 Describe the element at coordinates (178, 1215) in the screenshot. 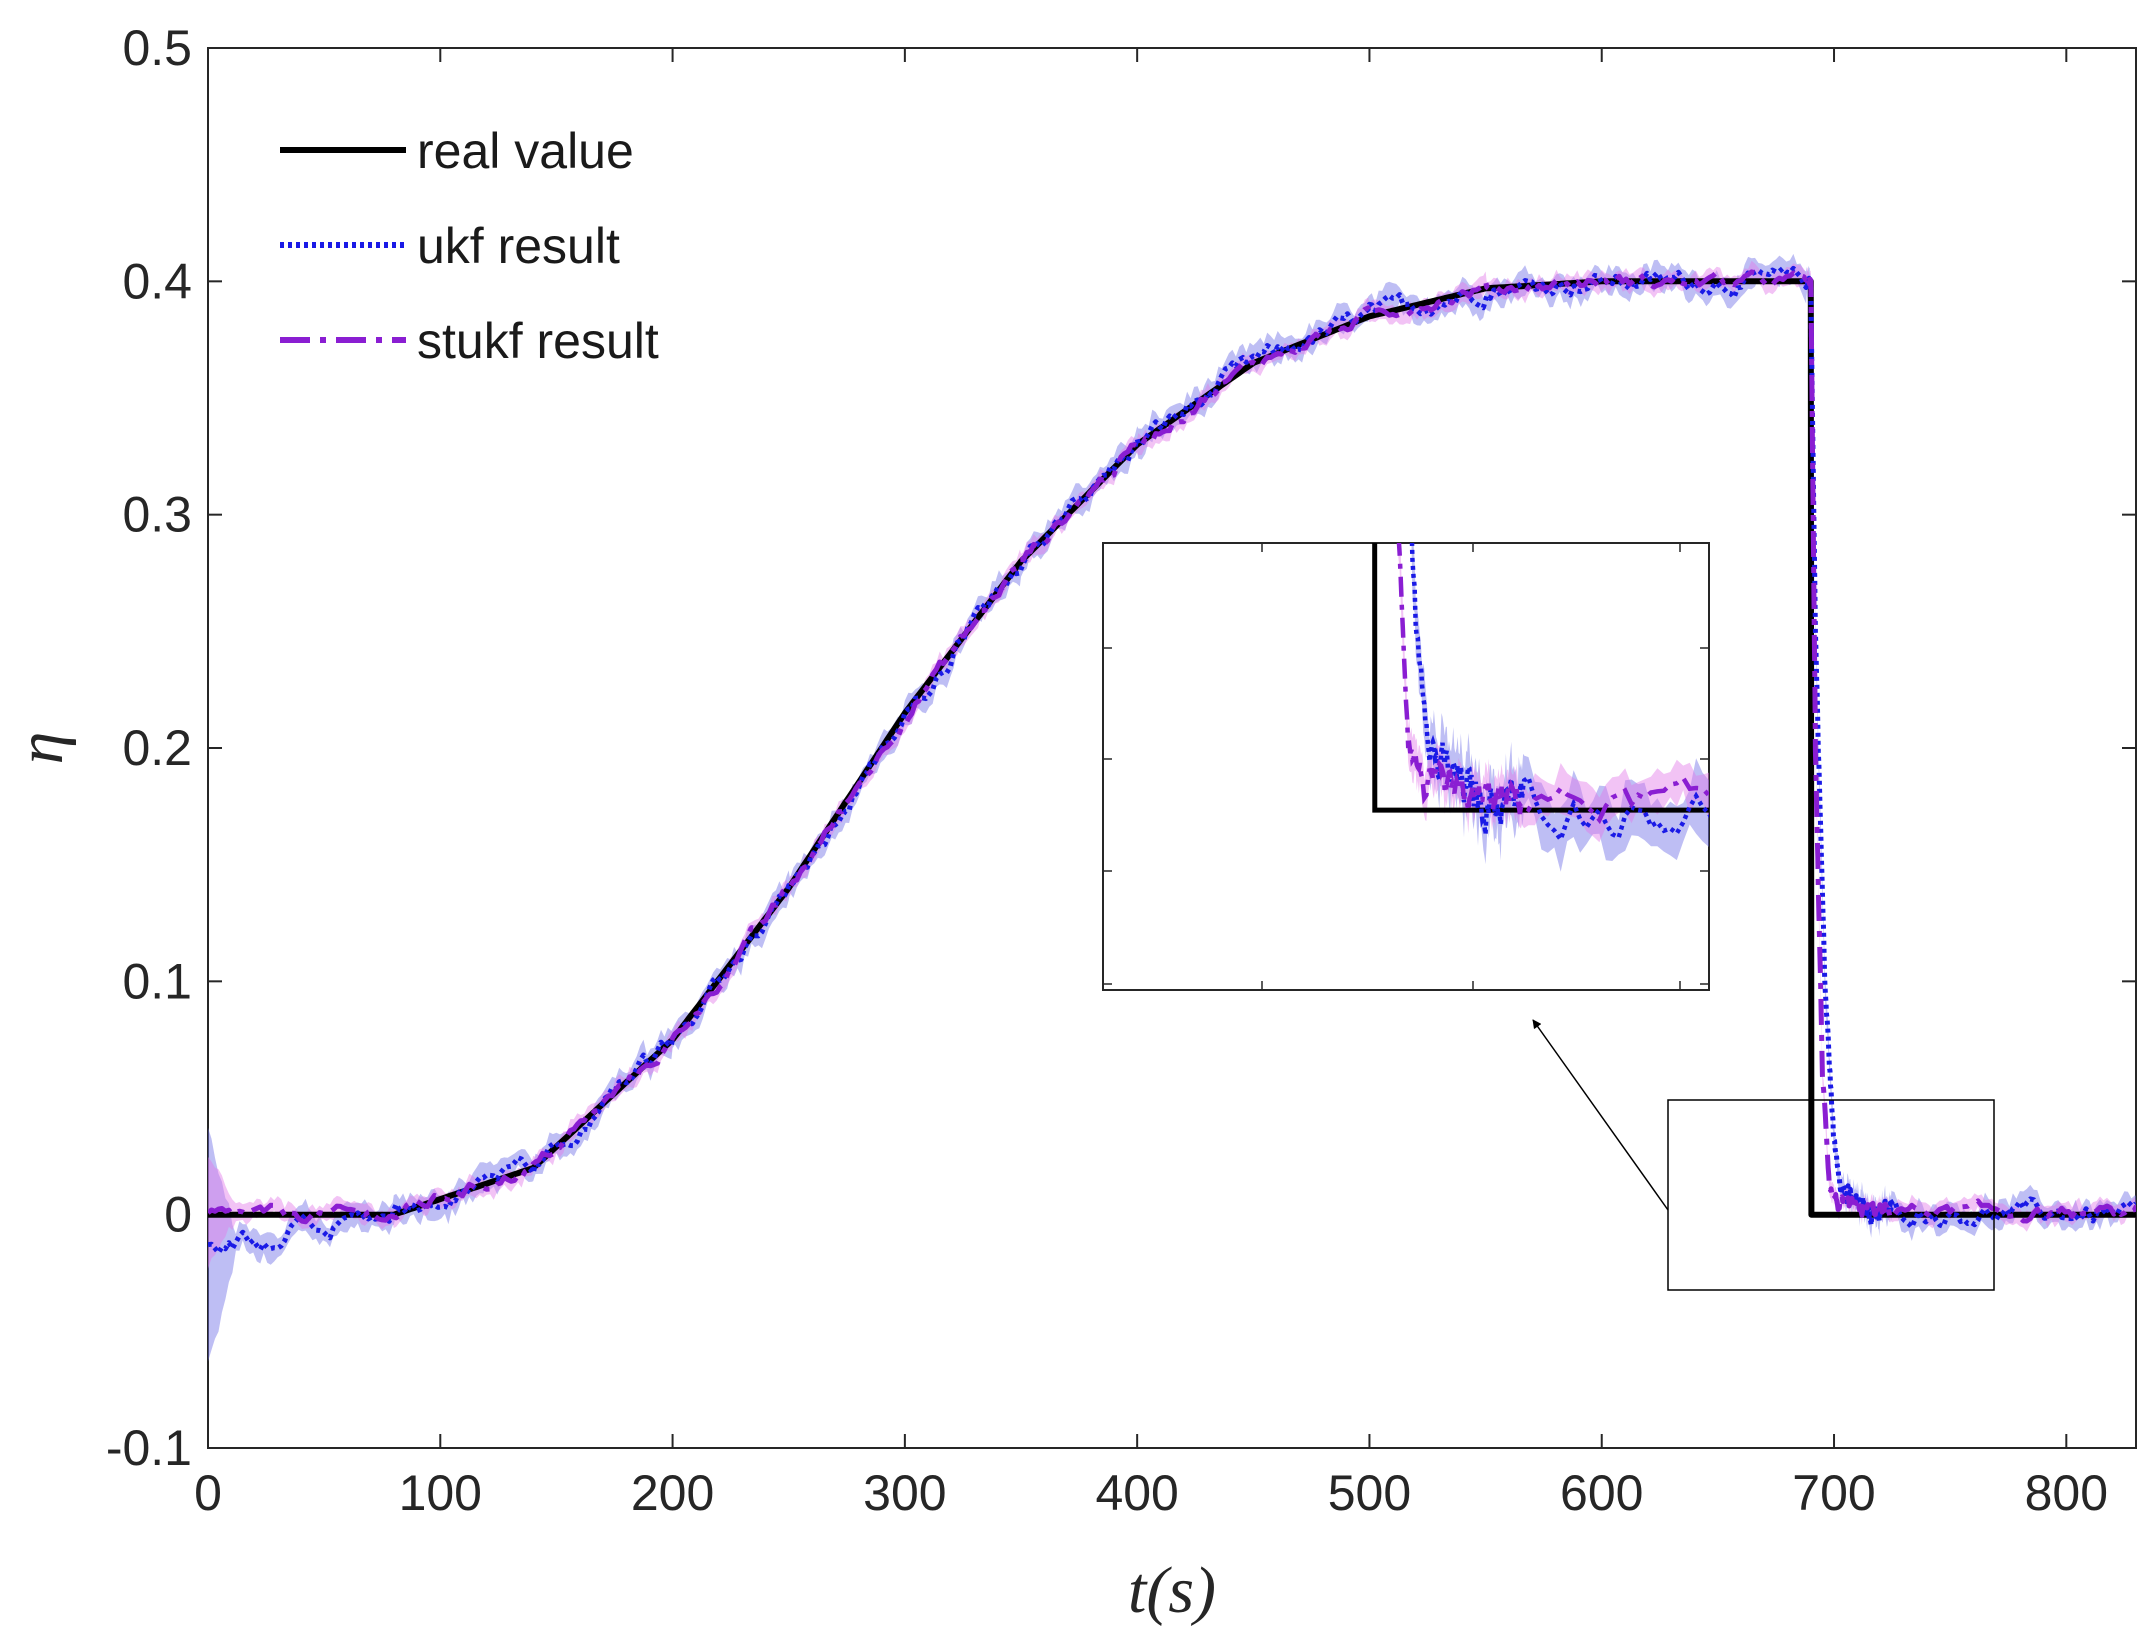

I see `y-tick-label: 0` at that location.